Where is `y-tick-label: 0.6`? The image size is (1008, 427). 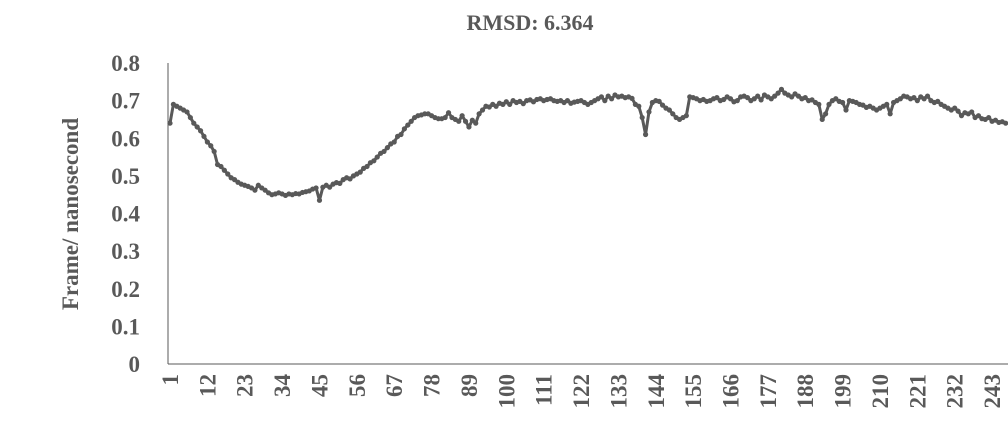
y-tick-label: 0.6 is located at coordinates (125, 138).